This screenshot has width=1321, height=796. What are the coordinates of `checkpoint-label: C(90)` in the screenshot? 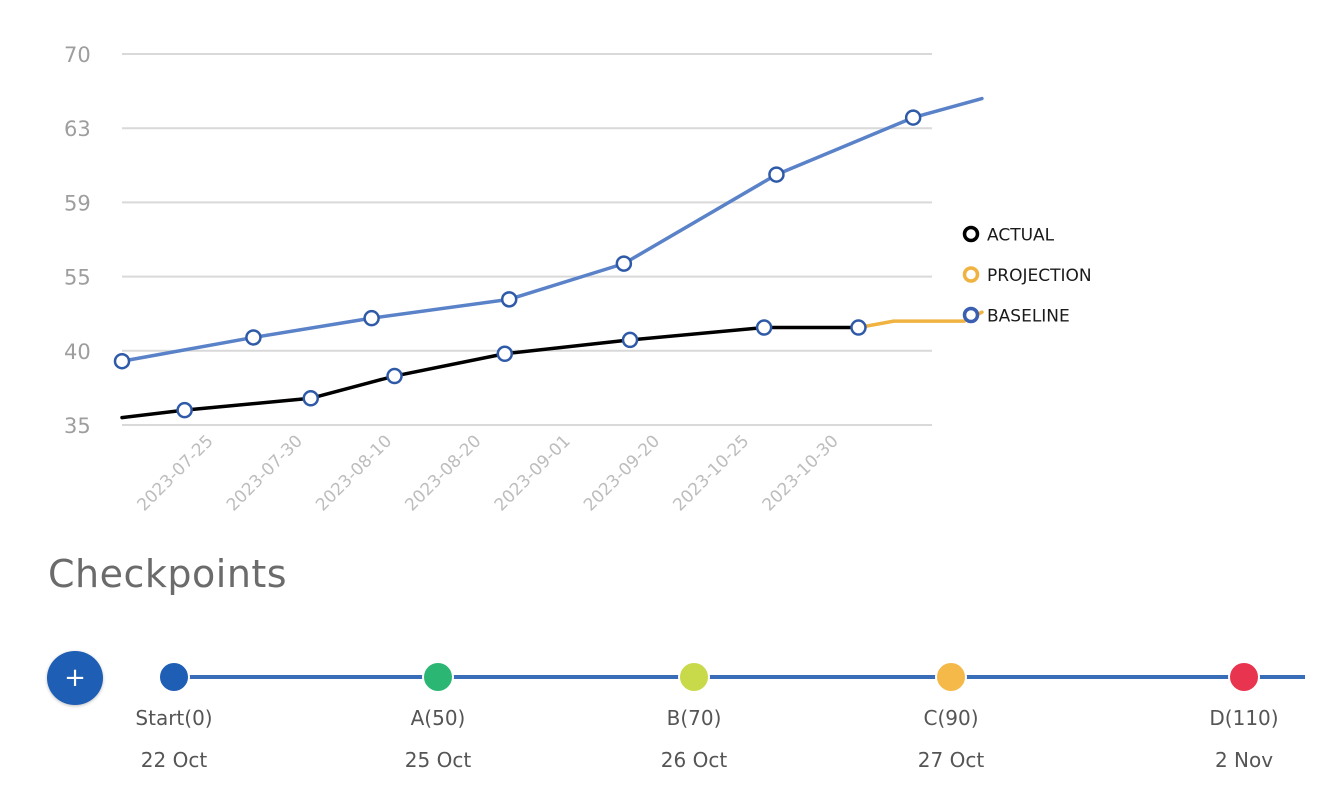 It's located at (951, 718).